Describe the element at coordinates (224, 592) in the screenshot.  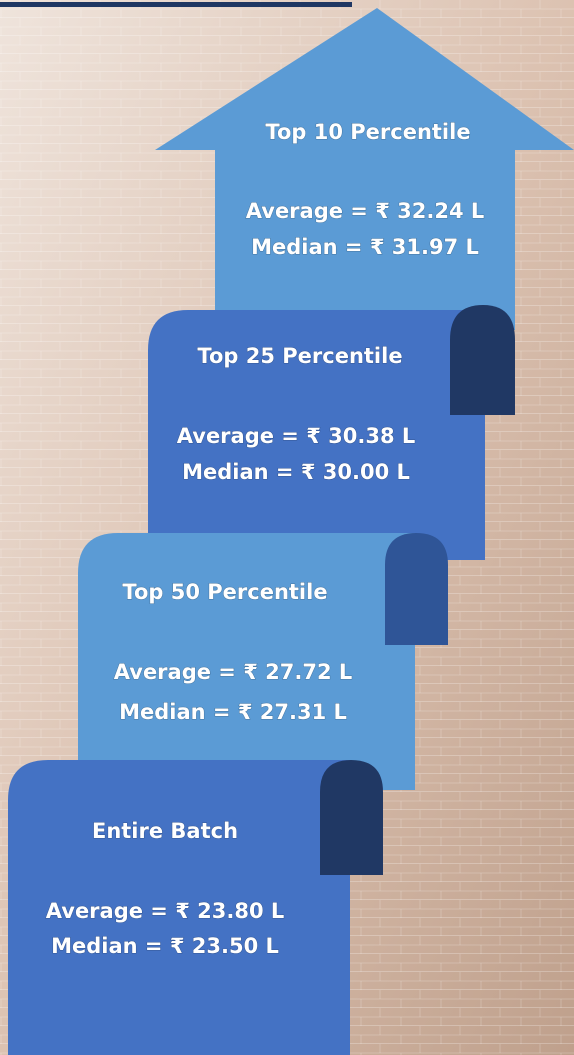
I see `tier-title: Top 50 Percentile` at that location.